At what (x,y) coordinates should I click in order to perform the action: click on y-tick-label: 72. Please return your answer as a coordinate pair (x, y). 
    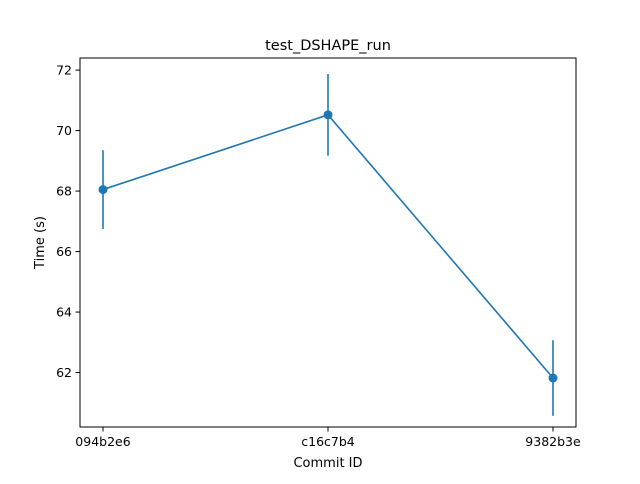
    Looking at the image, I should click on (64, 70).